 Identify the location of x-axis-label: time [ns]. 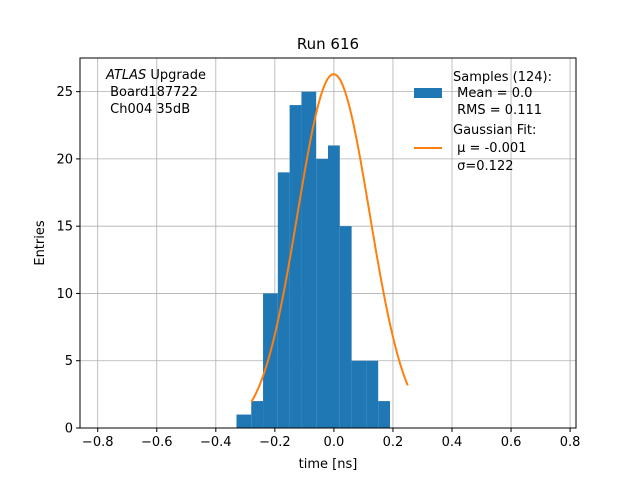
(328, 464).